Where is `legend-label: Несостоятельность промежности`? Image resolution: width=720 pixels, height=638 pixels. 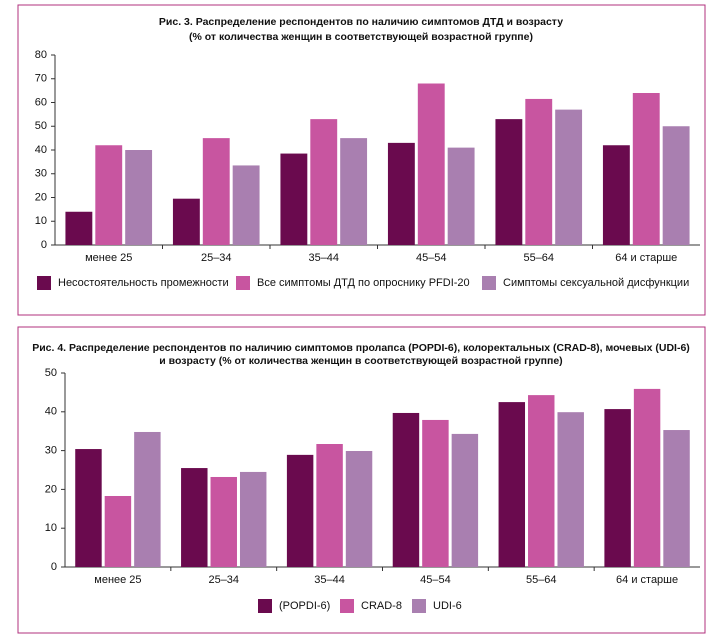
legend-label: Несостоятельность промежности is located at coordinates (143, 283).